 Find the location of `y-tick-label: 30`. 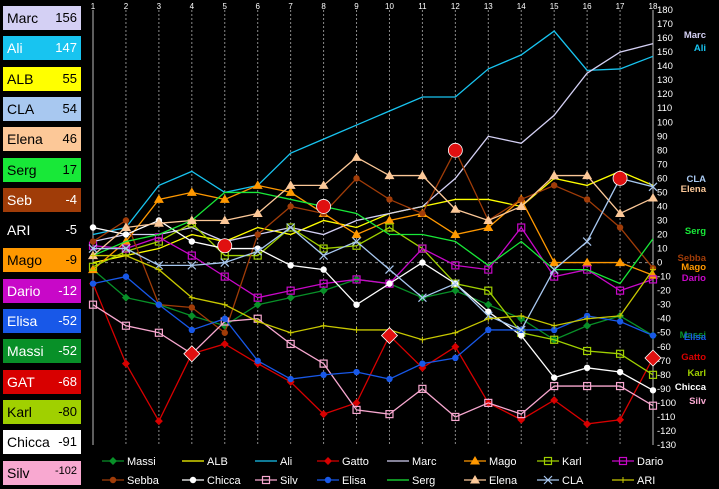

y-tick-label: 30 is located at coordinates (662, 220).